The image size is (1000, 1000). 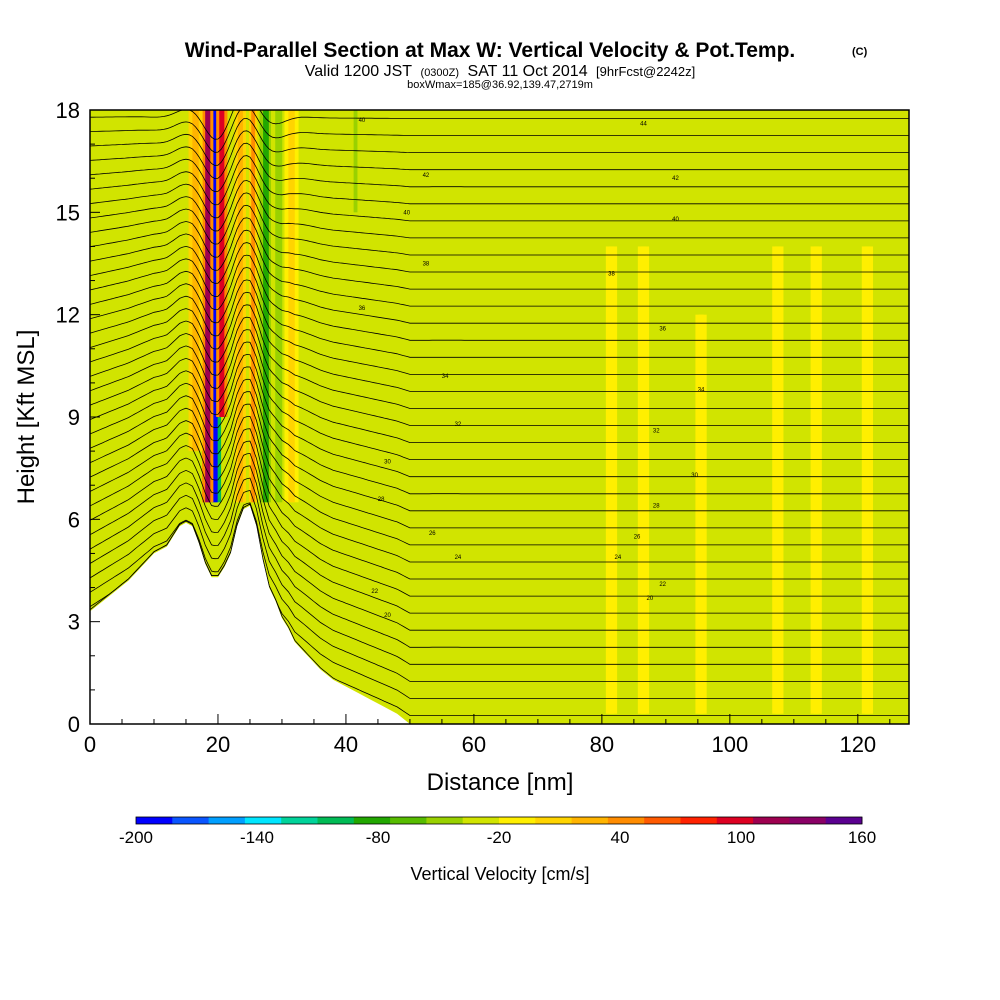 I want to click on subtitle-date: SAT 11 Oct 2014, so click(x=528, y=71).